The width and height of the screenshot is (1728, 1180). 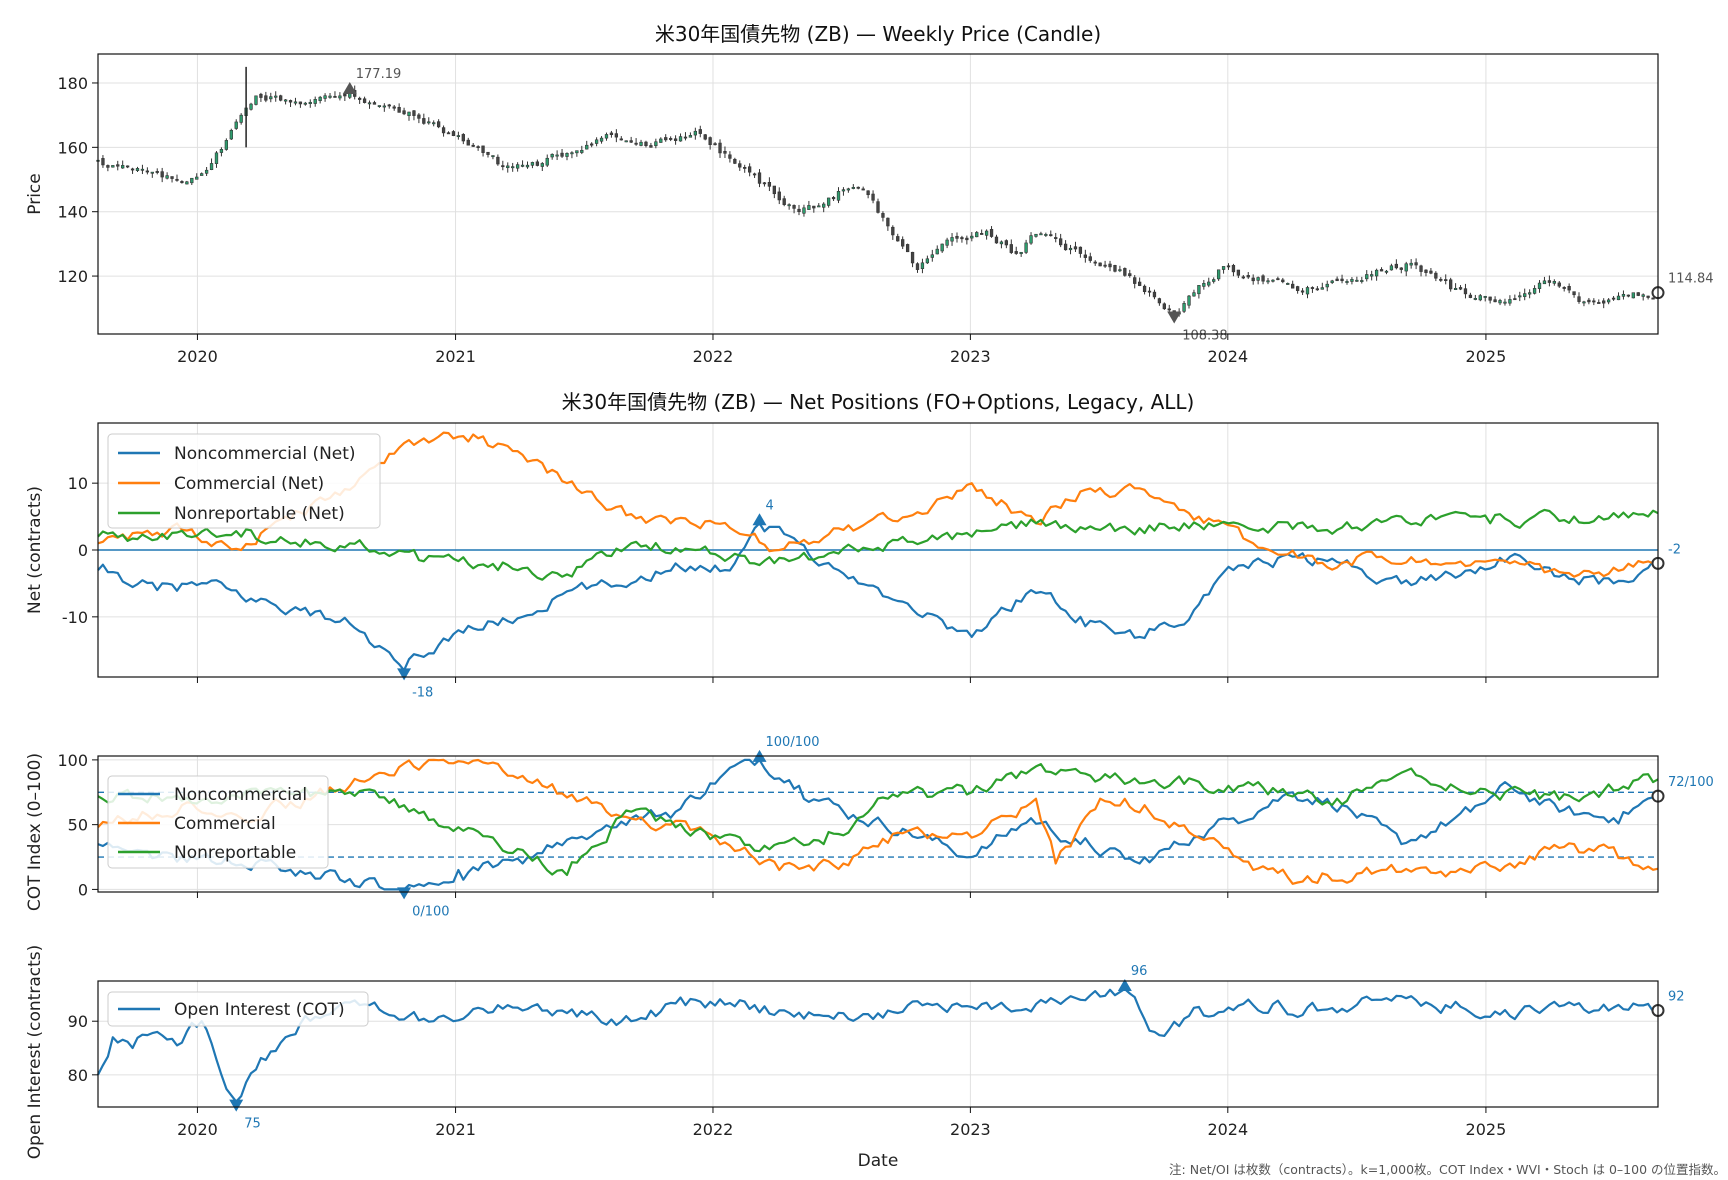 What do you see at coordinates (197, 356) in the screenshot?
I see `x-tick-label: 2020` at bounding box center [197, 356].